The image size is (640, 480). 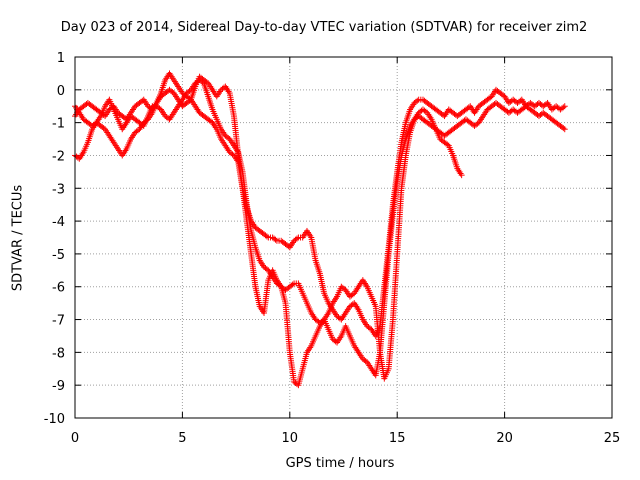 I want to click on y-tick-label: -8, so click(x=58, y=353).